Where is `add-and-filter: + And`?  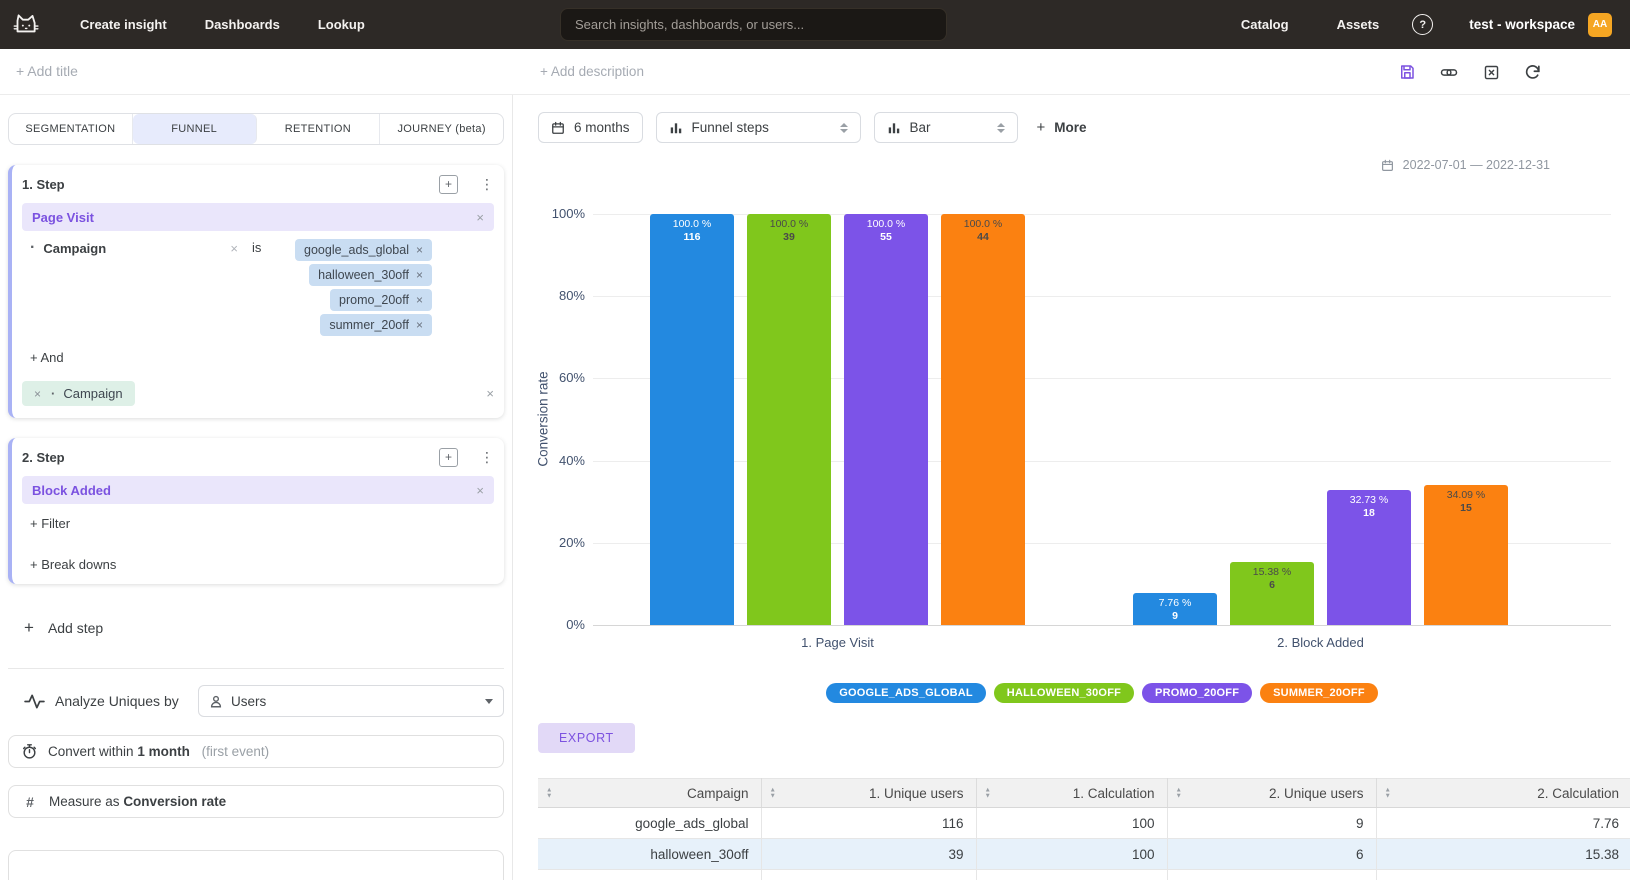
add-and-filter: + And is located at coordinates (47, 357).